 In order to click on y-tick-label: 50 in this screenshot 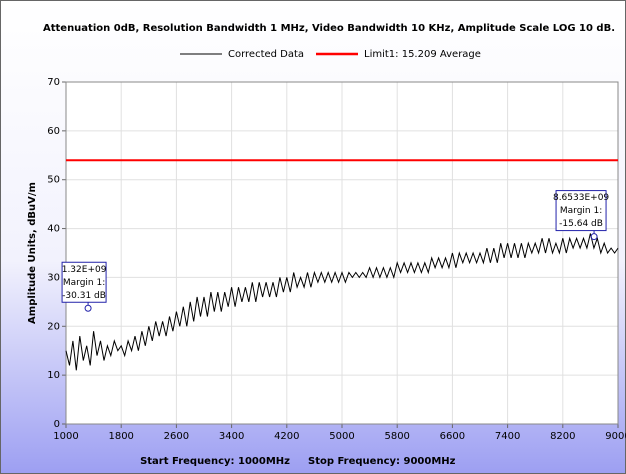, I will do `click(53, 180)`.